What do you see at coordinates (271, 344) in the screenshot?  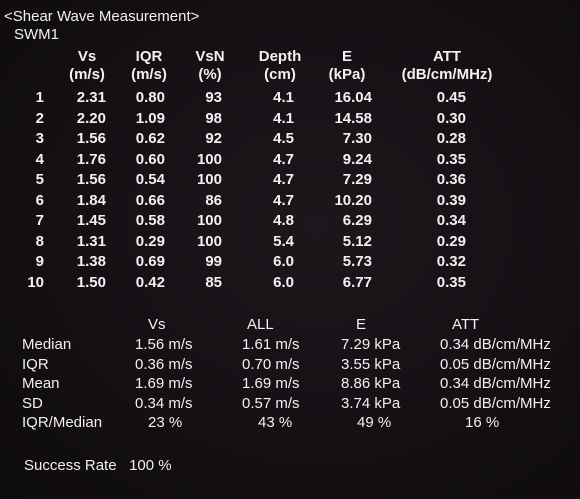 I see `summary-value-all: 1.61 m/s` at bounding box center [271, 344].